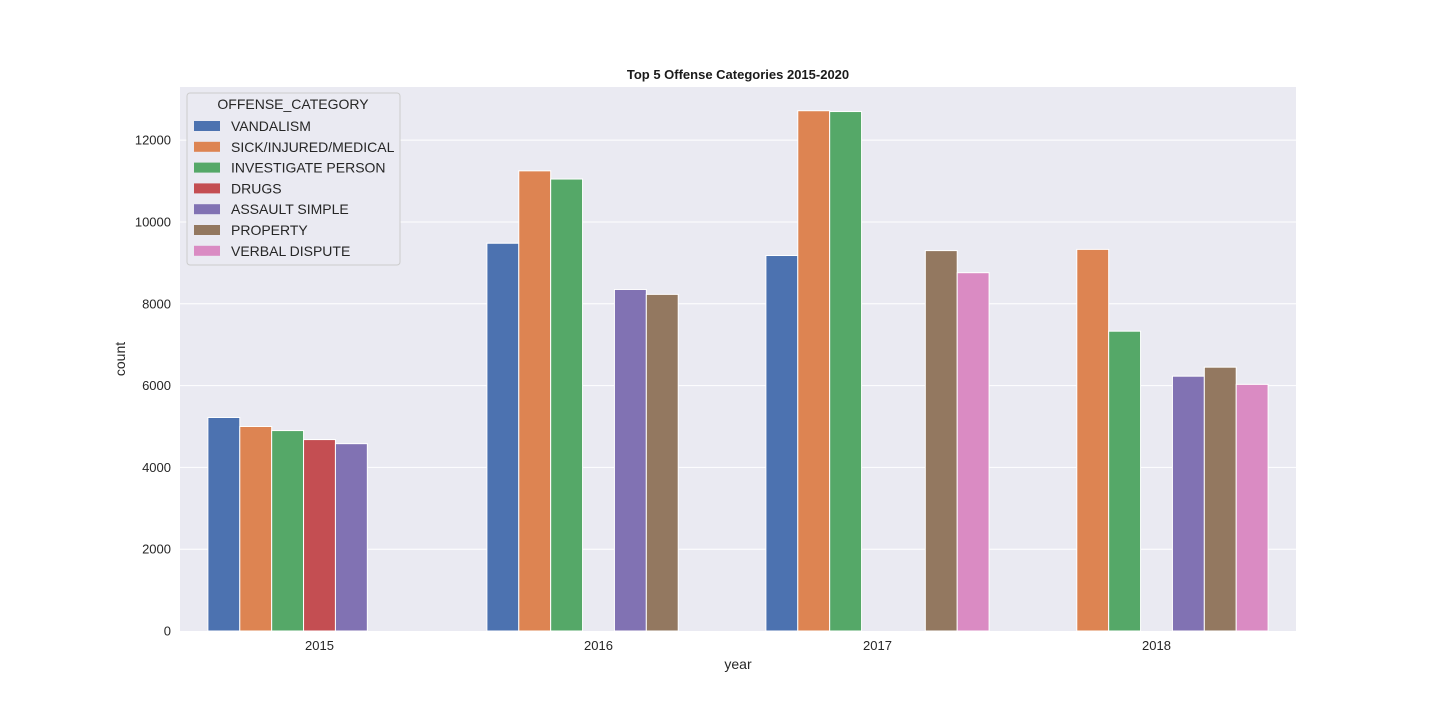  I want to click on y-tick-label: 0, so click(167, 631).